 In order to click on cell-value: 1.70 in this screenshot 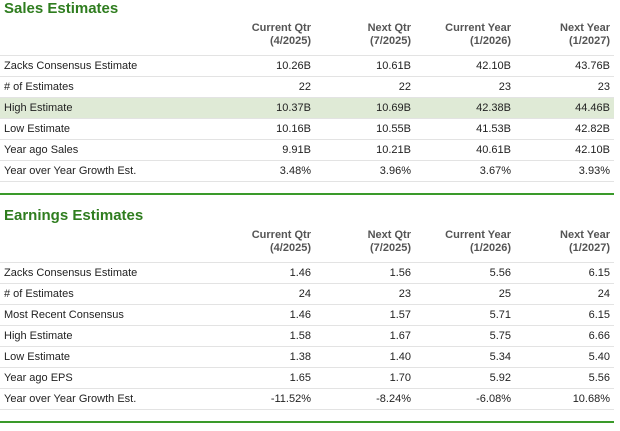, I will do `click(400, 378)`.